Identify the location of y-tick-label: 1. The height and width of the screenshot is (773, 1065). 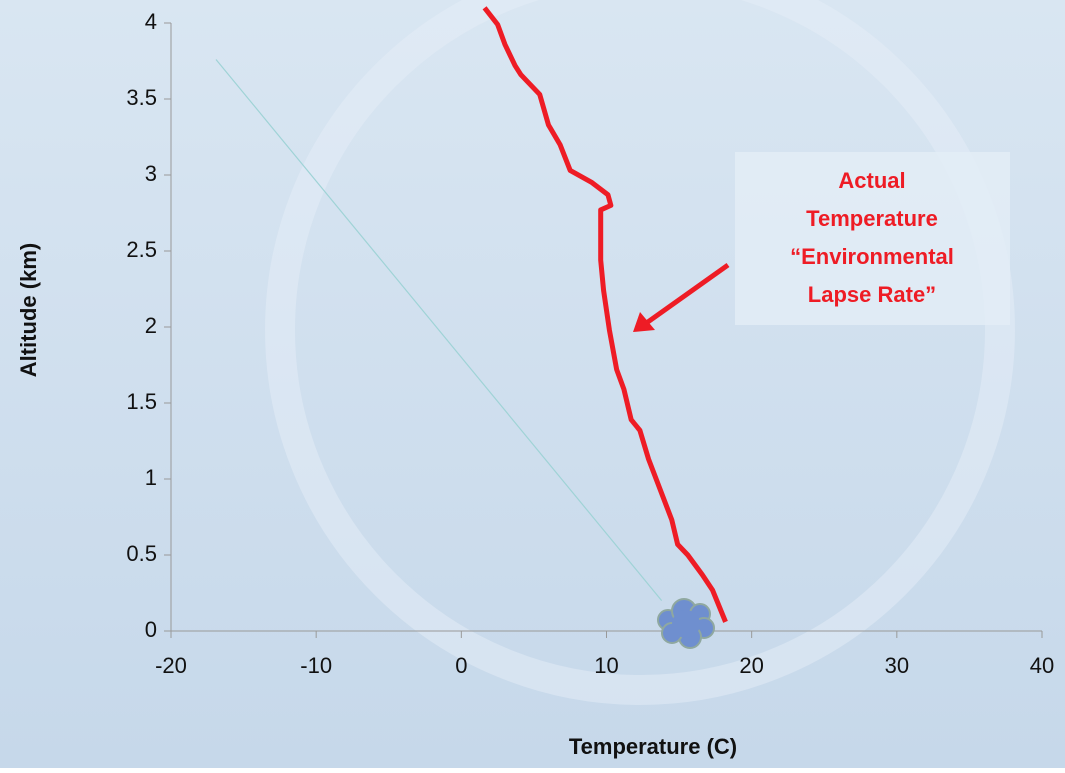
(151, 477).